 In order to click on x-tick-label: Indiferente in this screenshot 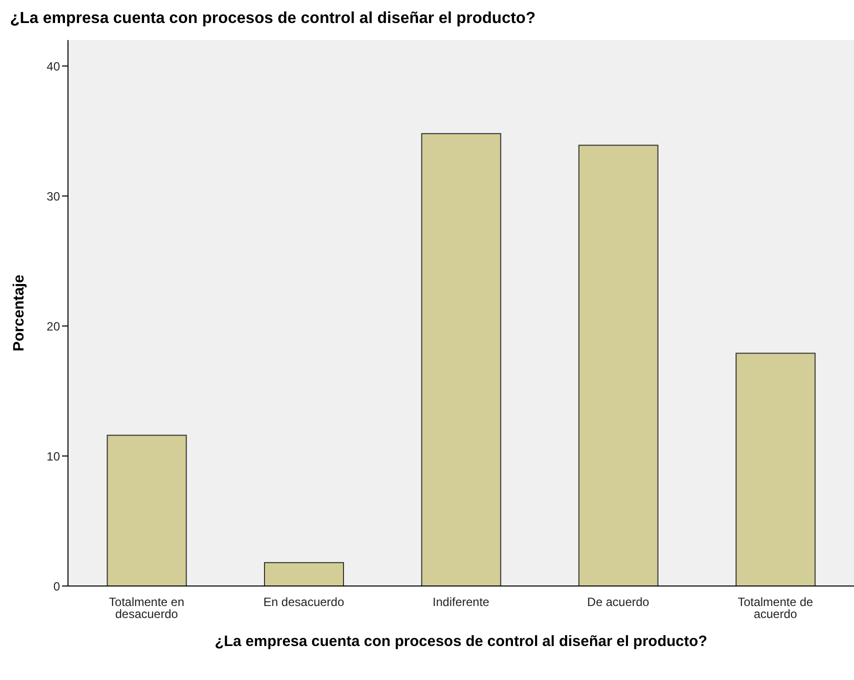, I will do `click(461, 602)`.